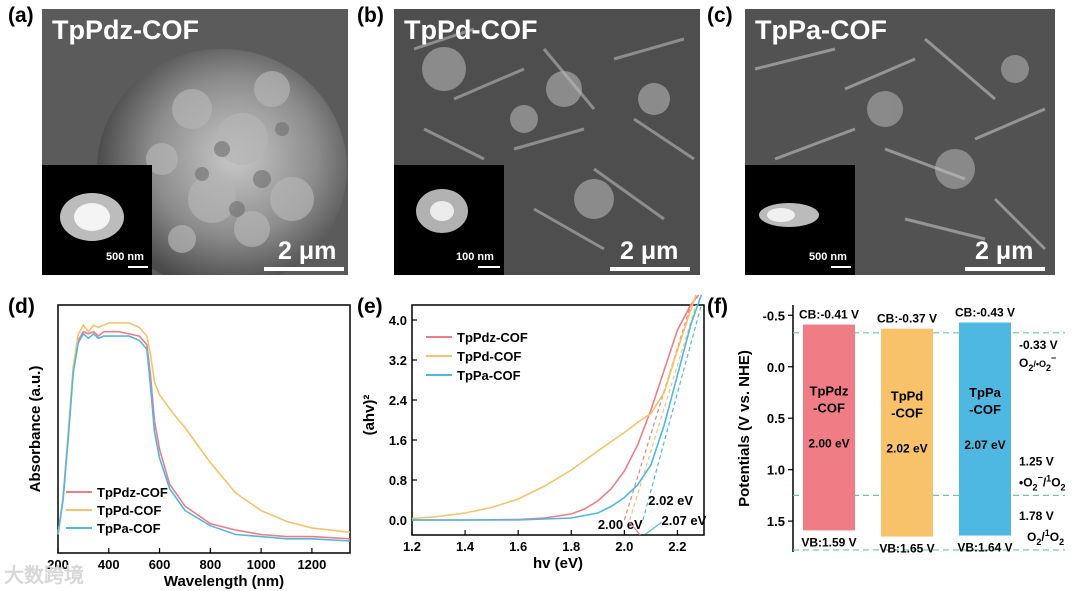 The width and height of the screenshot is (1080, 591). Describe the element at coordinates (635, 529) in the screenshot. I see `annotation-arrow-e2` at that location.